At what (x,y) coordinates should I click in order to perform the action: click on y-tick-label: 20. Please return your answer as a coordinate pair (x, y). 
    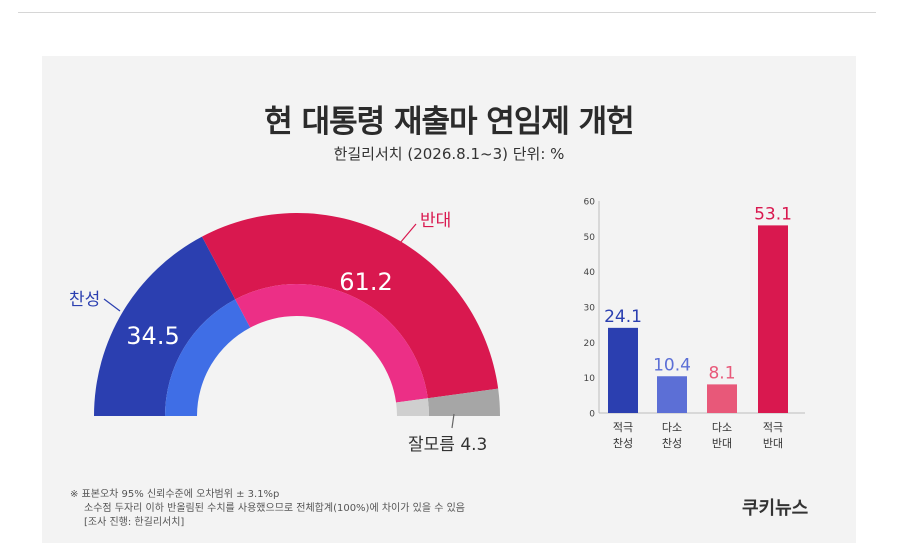
    Looking at the image, I should click on (590, 344).